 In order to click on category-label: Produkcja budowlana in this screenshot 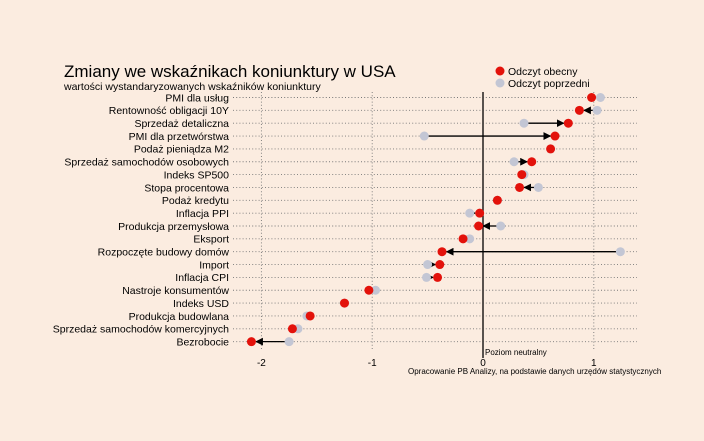, I will do `click(179, 317)`.